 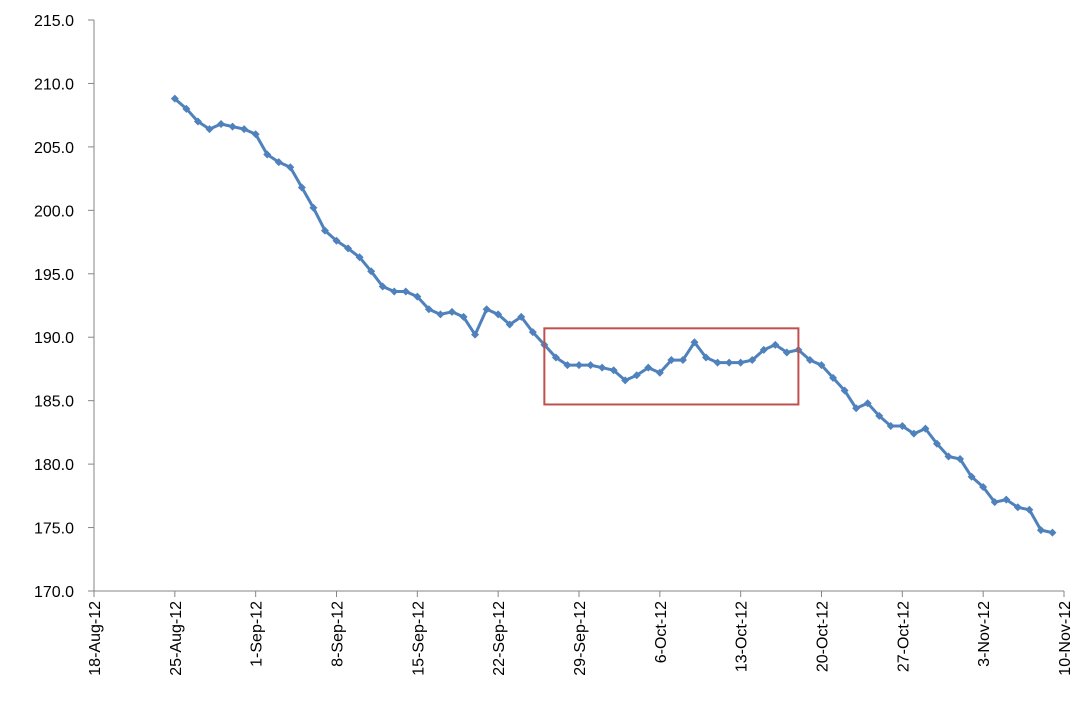 I want to click on y-tick-label: 215.0, so click(x=54, y=21).